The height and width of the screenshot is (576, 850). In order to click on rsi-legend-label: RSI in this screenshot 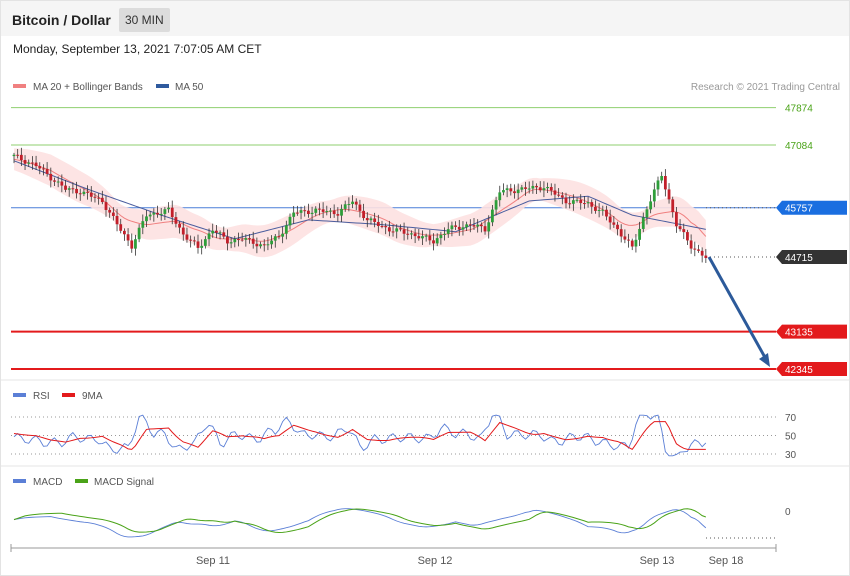, I will do `click(41, 396)`.